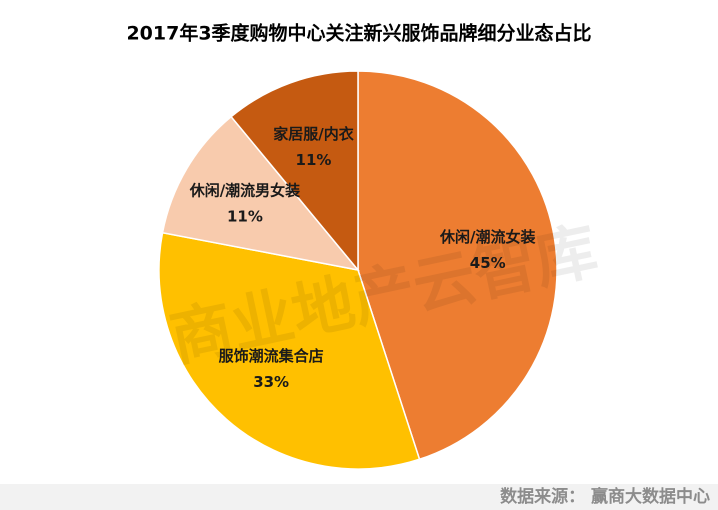  What do you see at coordinates (358, 33) in the screenshot?
I see `chart-title: 2017年3季度购物中心关注新兴服饰品牌细分业态占比` at bounding box center [358, 33].